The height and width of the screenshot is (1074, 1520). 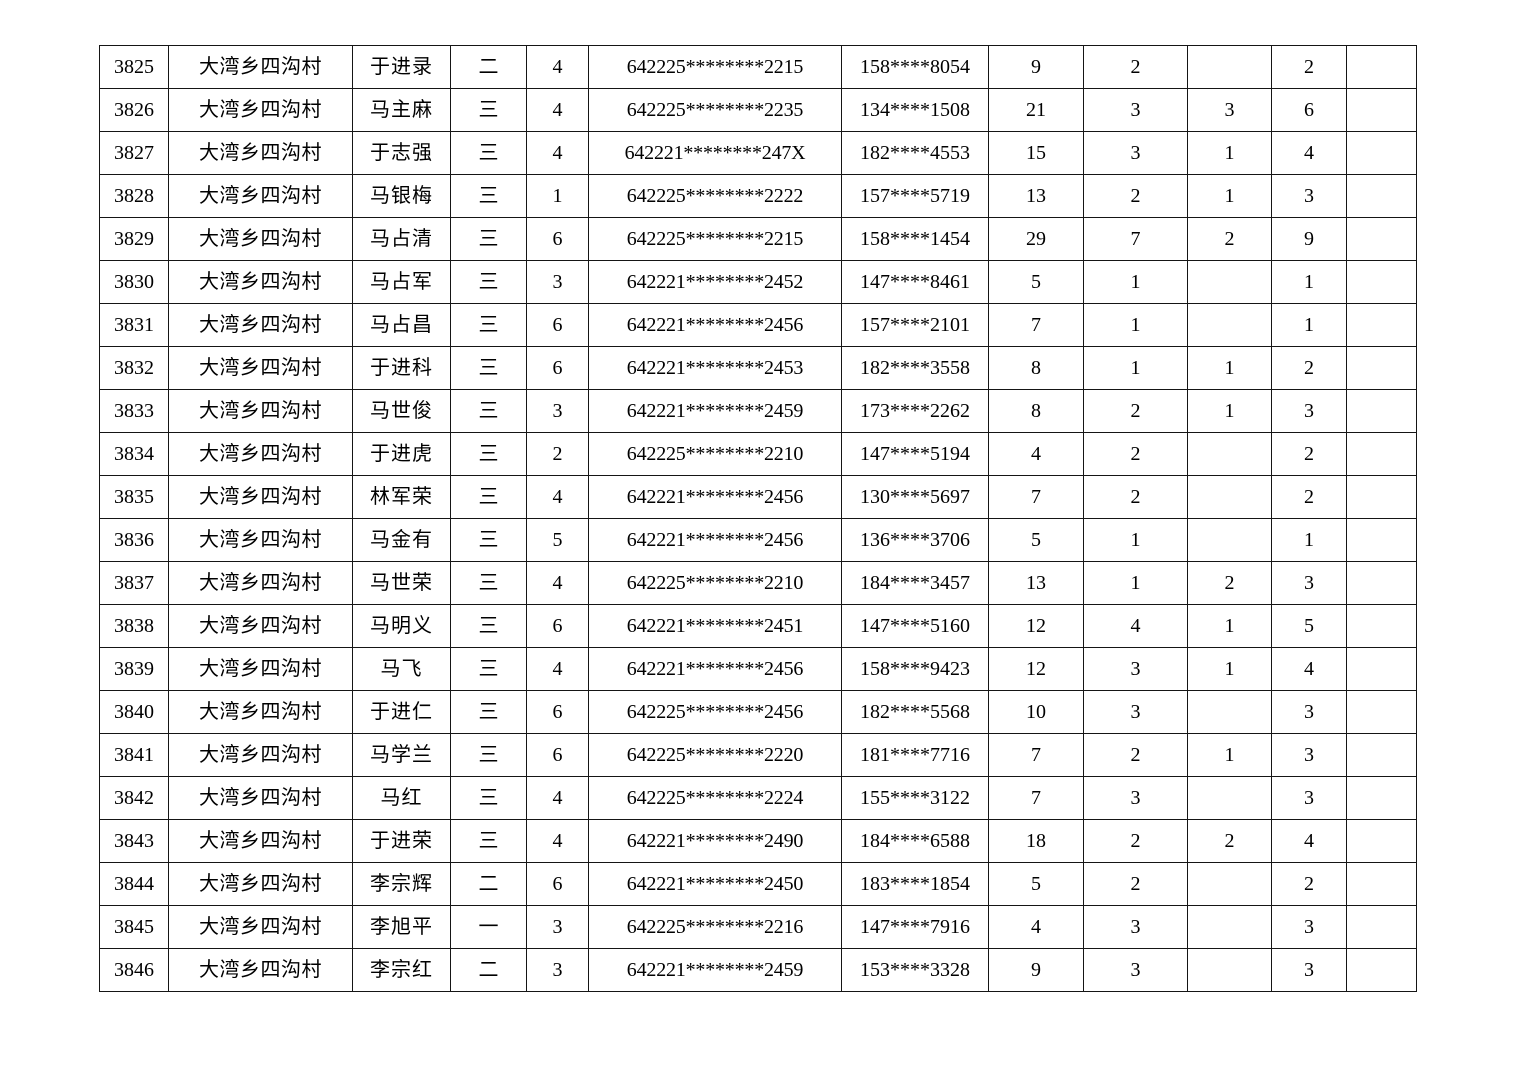 What do you see at coordinates (915, 67) in the screenshot?
I see `cell-phone-number: 158****8054` at bounding box center [915, 67].